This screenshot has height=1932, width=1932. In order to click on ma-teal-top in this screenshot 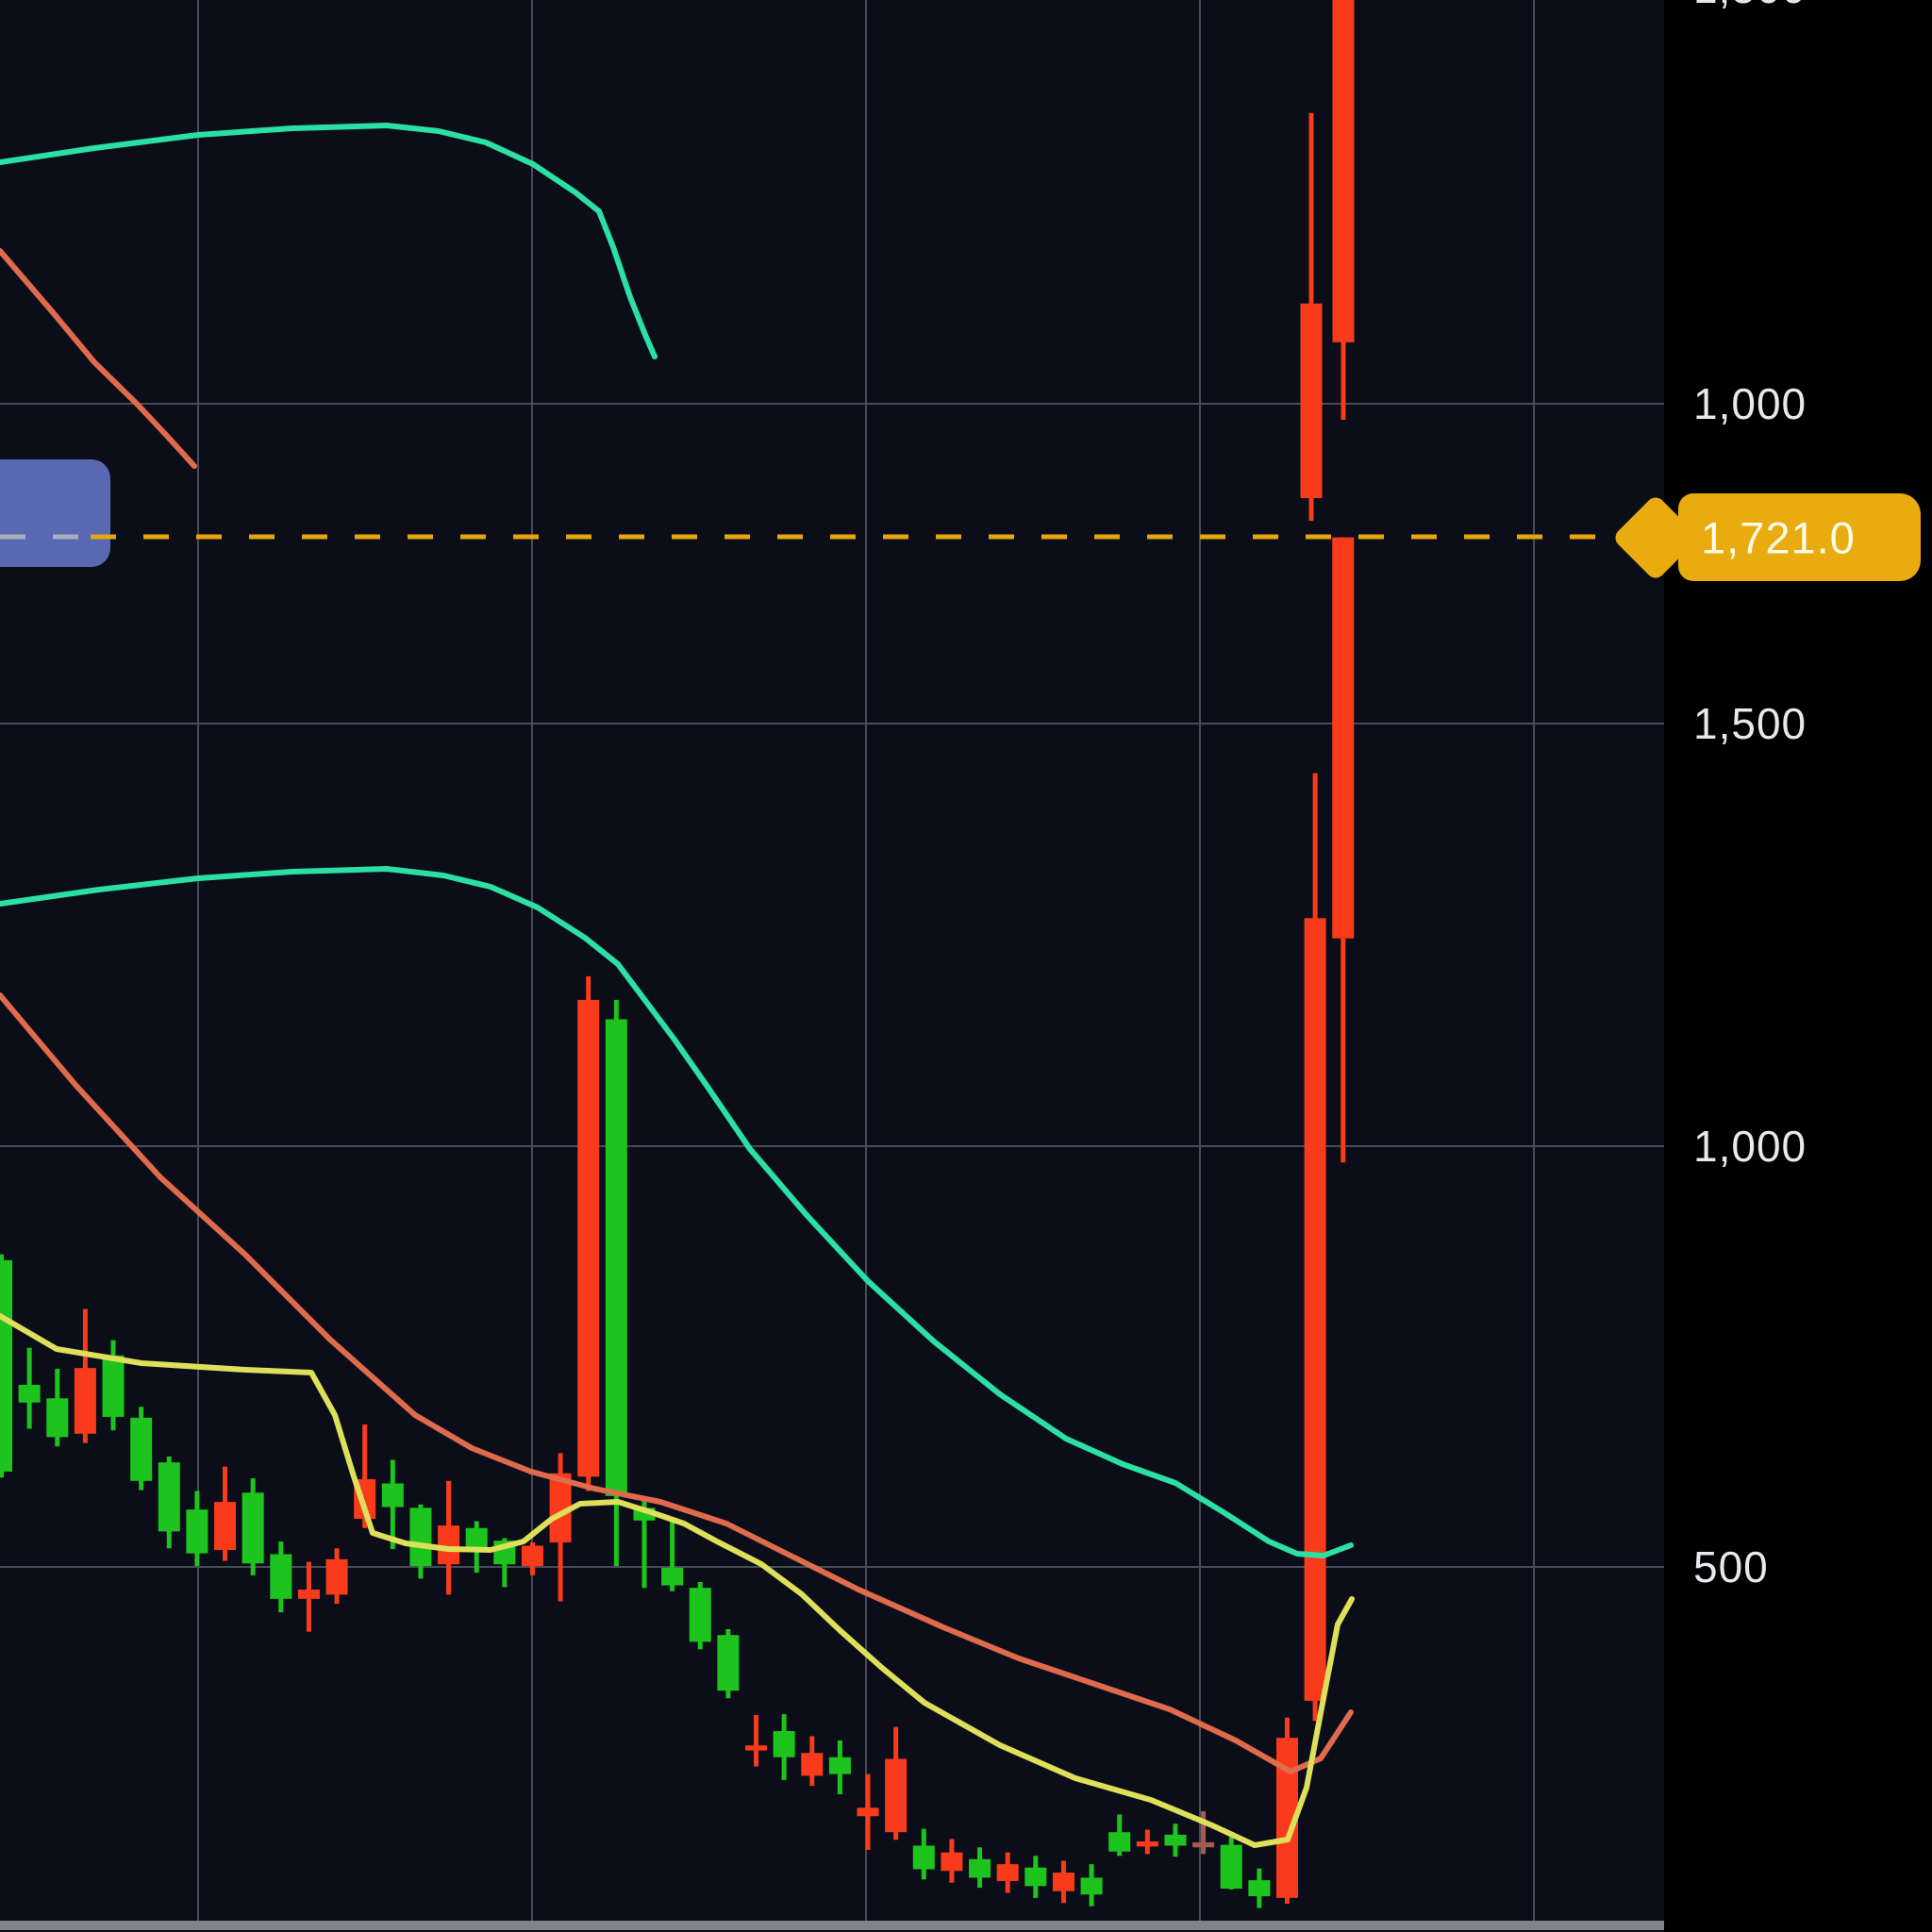, I will do `click(329, 241)`.